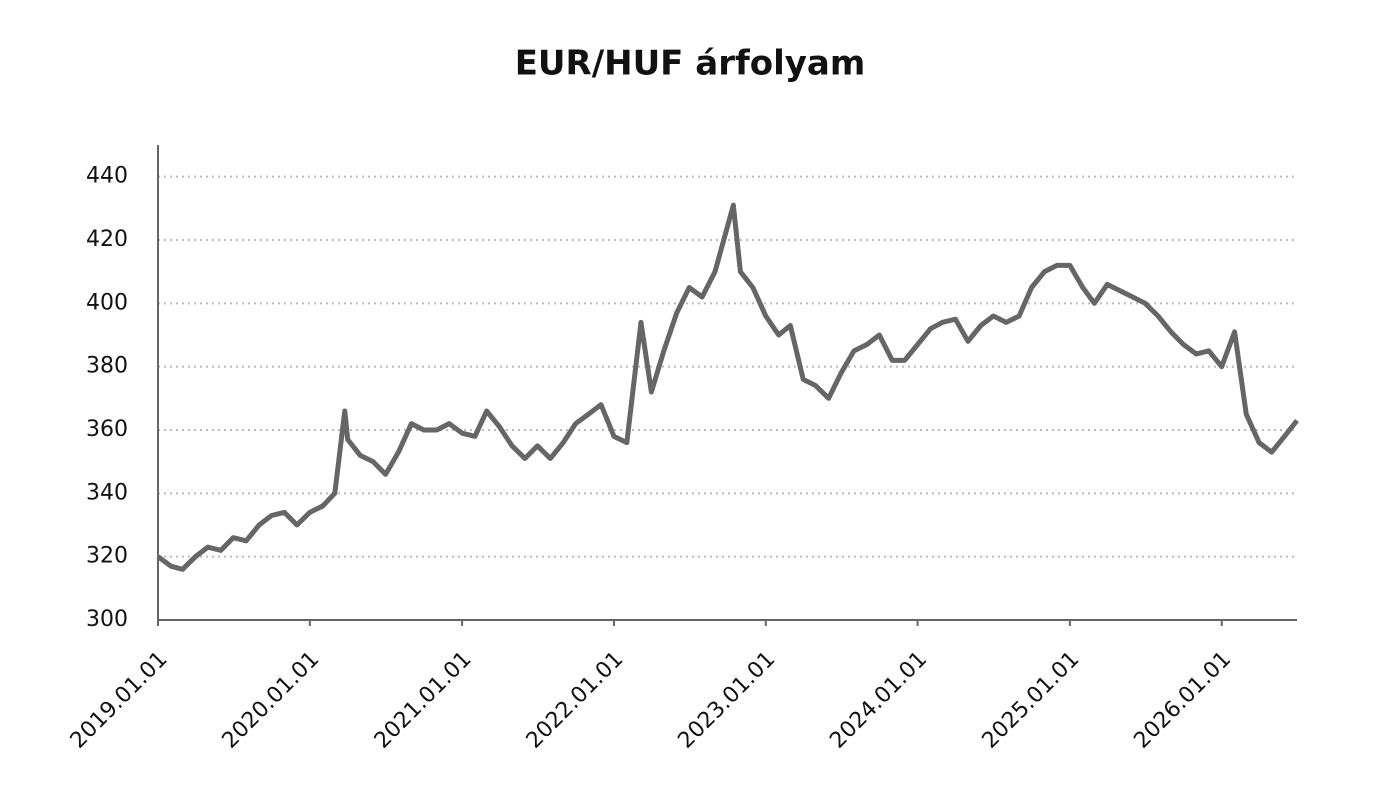 The image size is (1381, 805). What do you see at coordinates (107, 429) in the screenshot?
I see `y-tick-label: 360` at bounding box center [107, 429].